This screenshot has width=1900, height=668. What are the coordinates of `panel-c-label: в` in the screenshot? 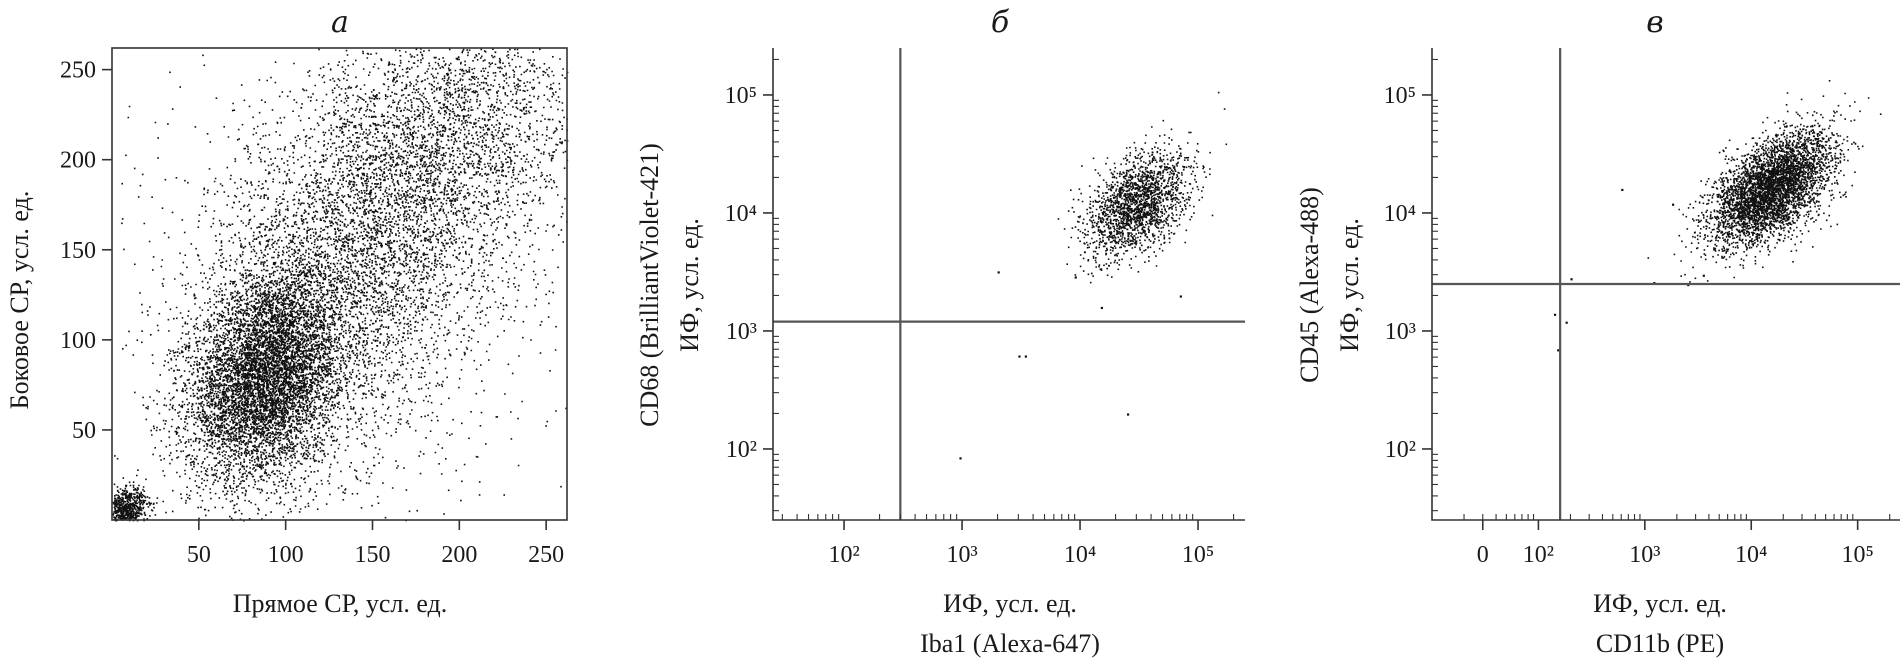 It's located at (1654, 22).